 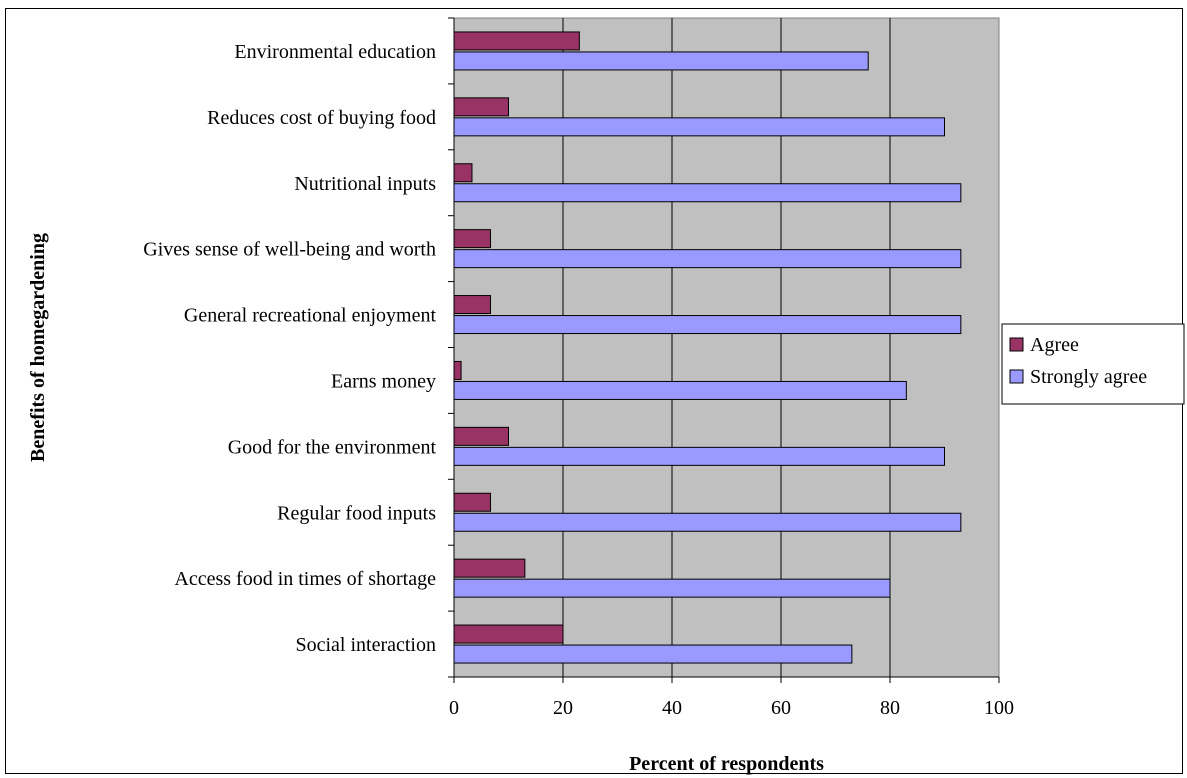 I want to click on x-tick-label: 20, so click(x=563, y=708).